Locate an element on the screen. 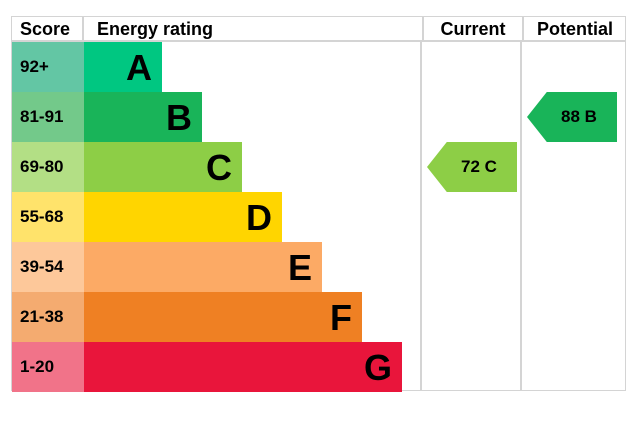  rating-bar-f: F is located at coordinates (223, 317).